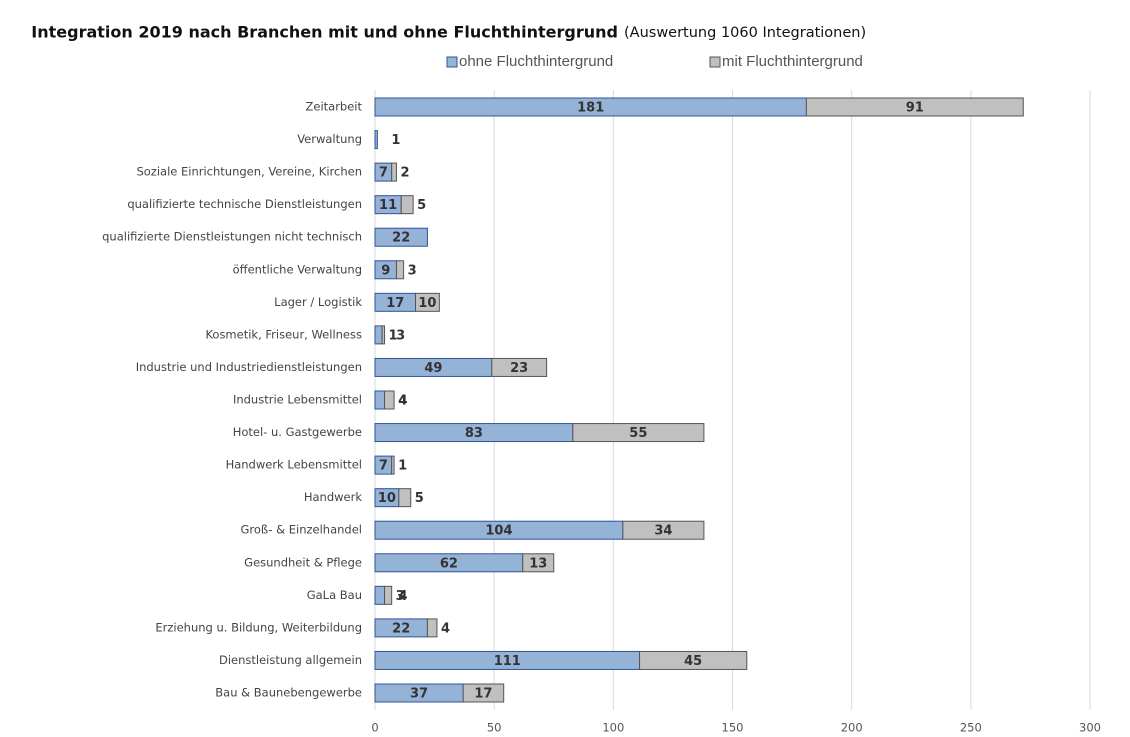  I want to click on y-tick-label: Bau & Baunebengewerbe, so click(288, 693).